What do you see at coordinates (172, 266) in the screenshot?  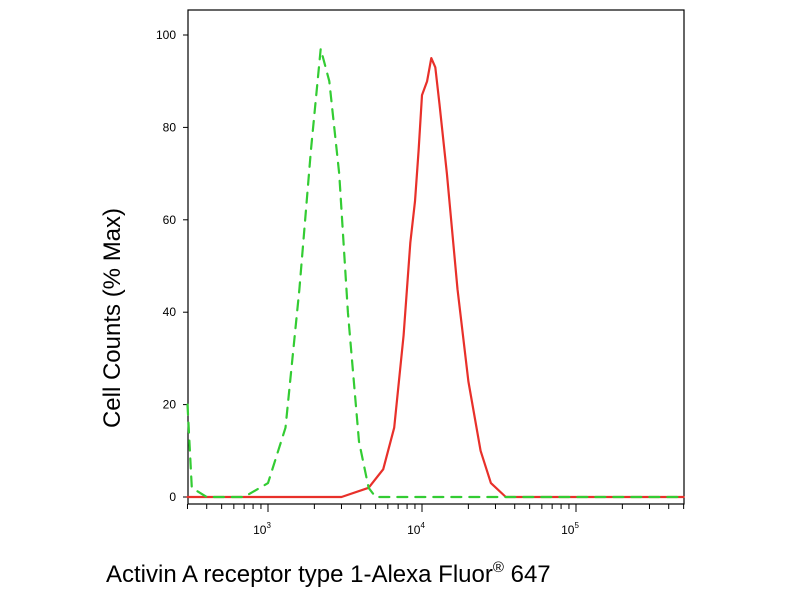 I see `y-axis: 0 20 40 60 80 100` at bounding box center [172, 266].